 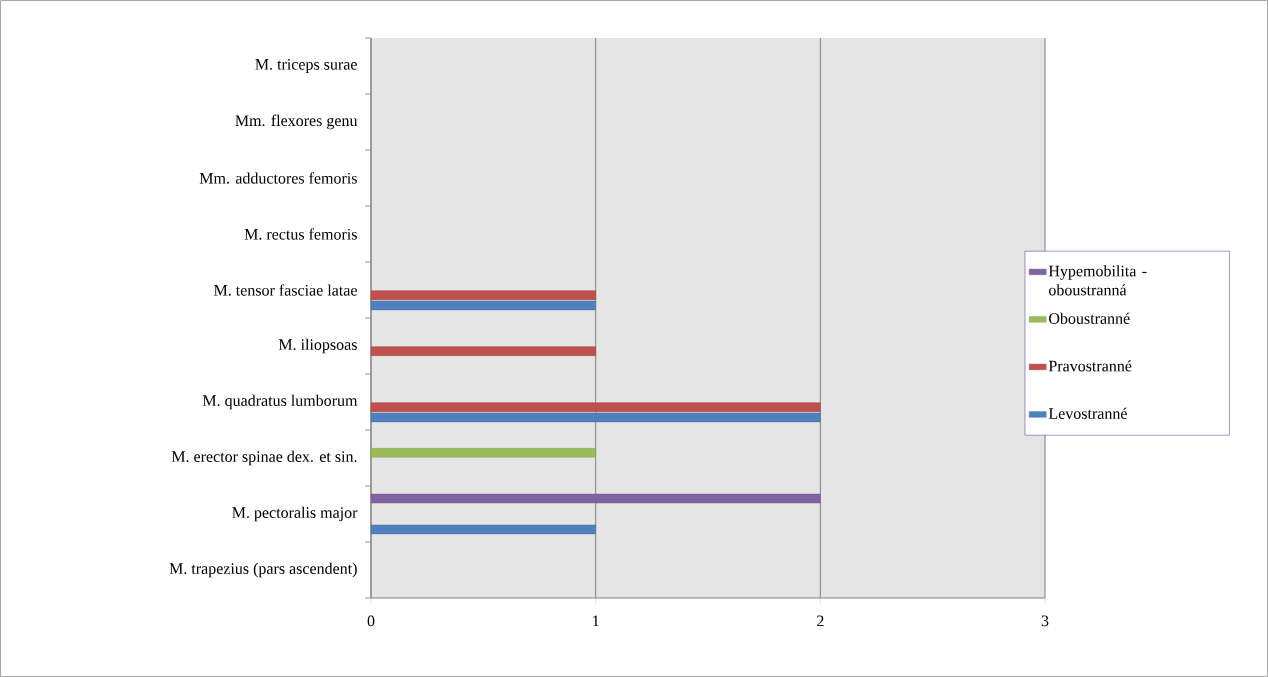 I want to click on y-tick-label: M. tensor fasciae latae, so click(x=285, y=290).